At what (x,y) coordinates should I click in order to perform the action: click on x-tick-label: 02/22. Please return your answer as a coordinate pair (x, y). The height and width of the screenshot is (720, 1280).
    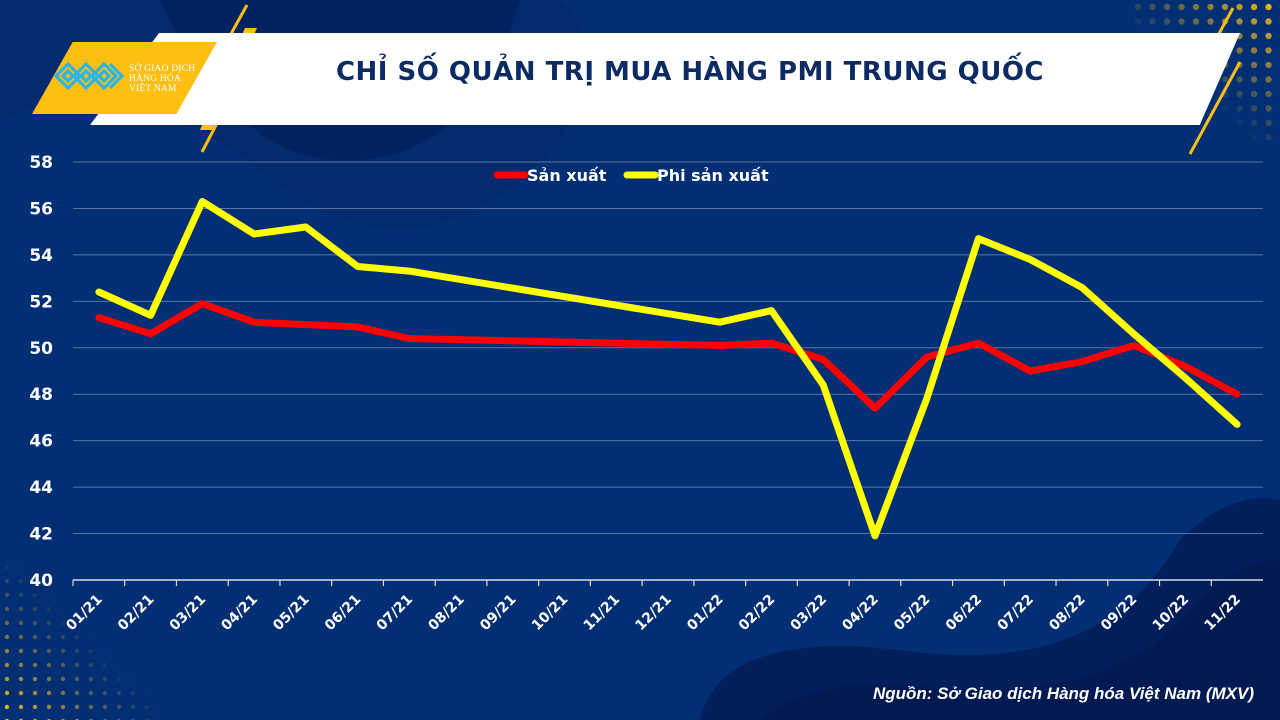
    Looking at the image, I should click on (757, 613).